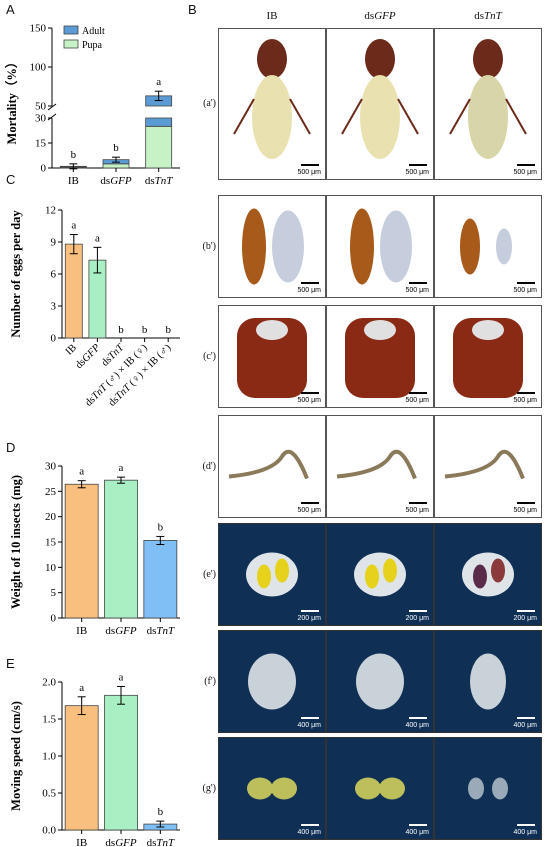 Image resolution: width=550 pixels, height=847 pixels. What do you see at coordinates (93, 31) in the screenshot?
I see `legend-label: Adult` at bounding box center [93, 31].